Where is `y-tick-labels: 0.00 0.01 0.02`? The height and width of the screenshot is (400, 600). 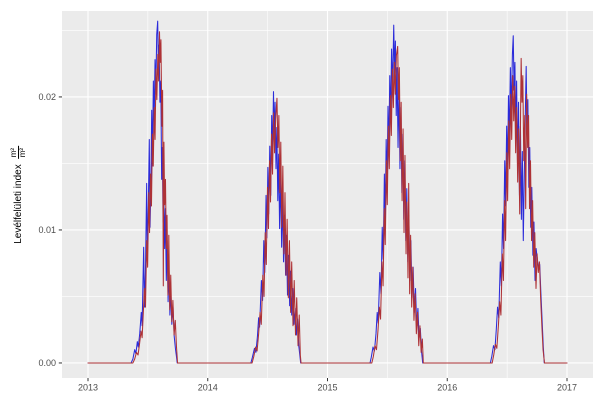
y-tick-labels: 0.00 0.01 0.02 is located at coordinates (47, 230).